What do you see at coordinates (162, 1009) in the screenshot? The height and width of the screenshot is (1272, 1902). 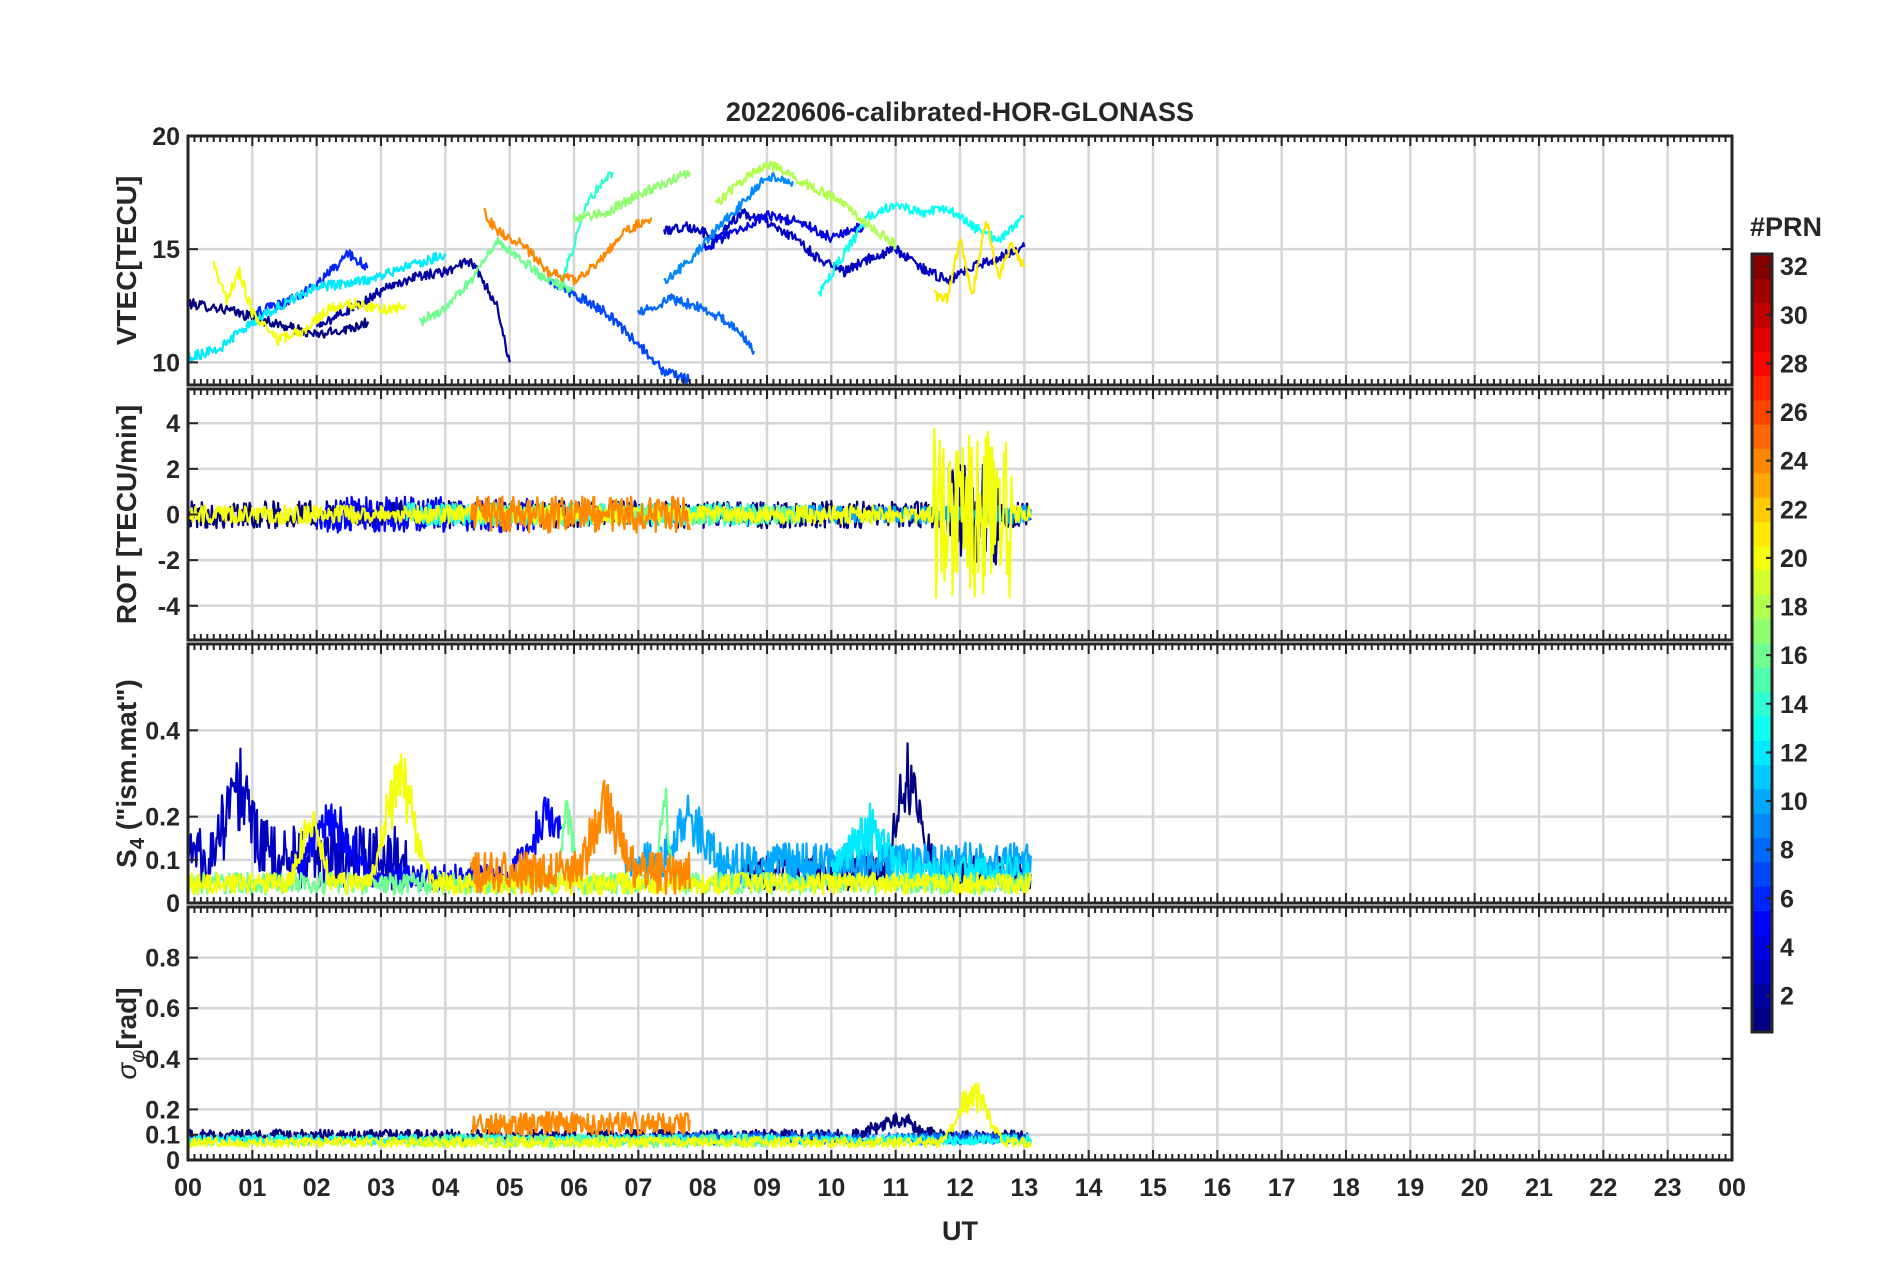 I see `y-tick-label: 0.6` at bounding box center [162, 1009].